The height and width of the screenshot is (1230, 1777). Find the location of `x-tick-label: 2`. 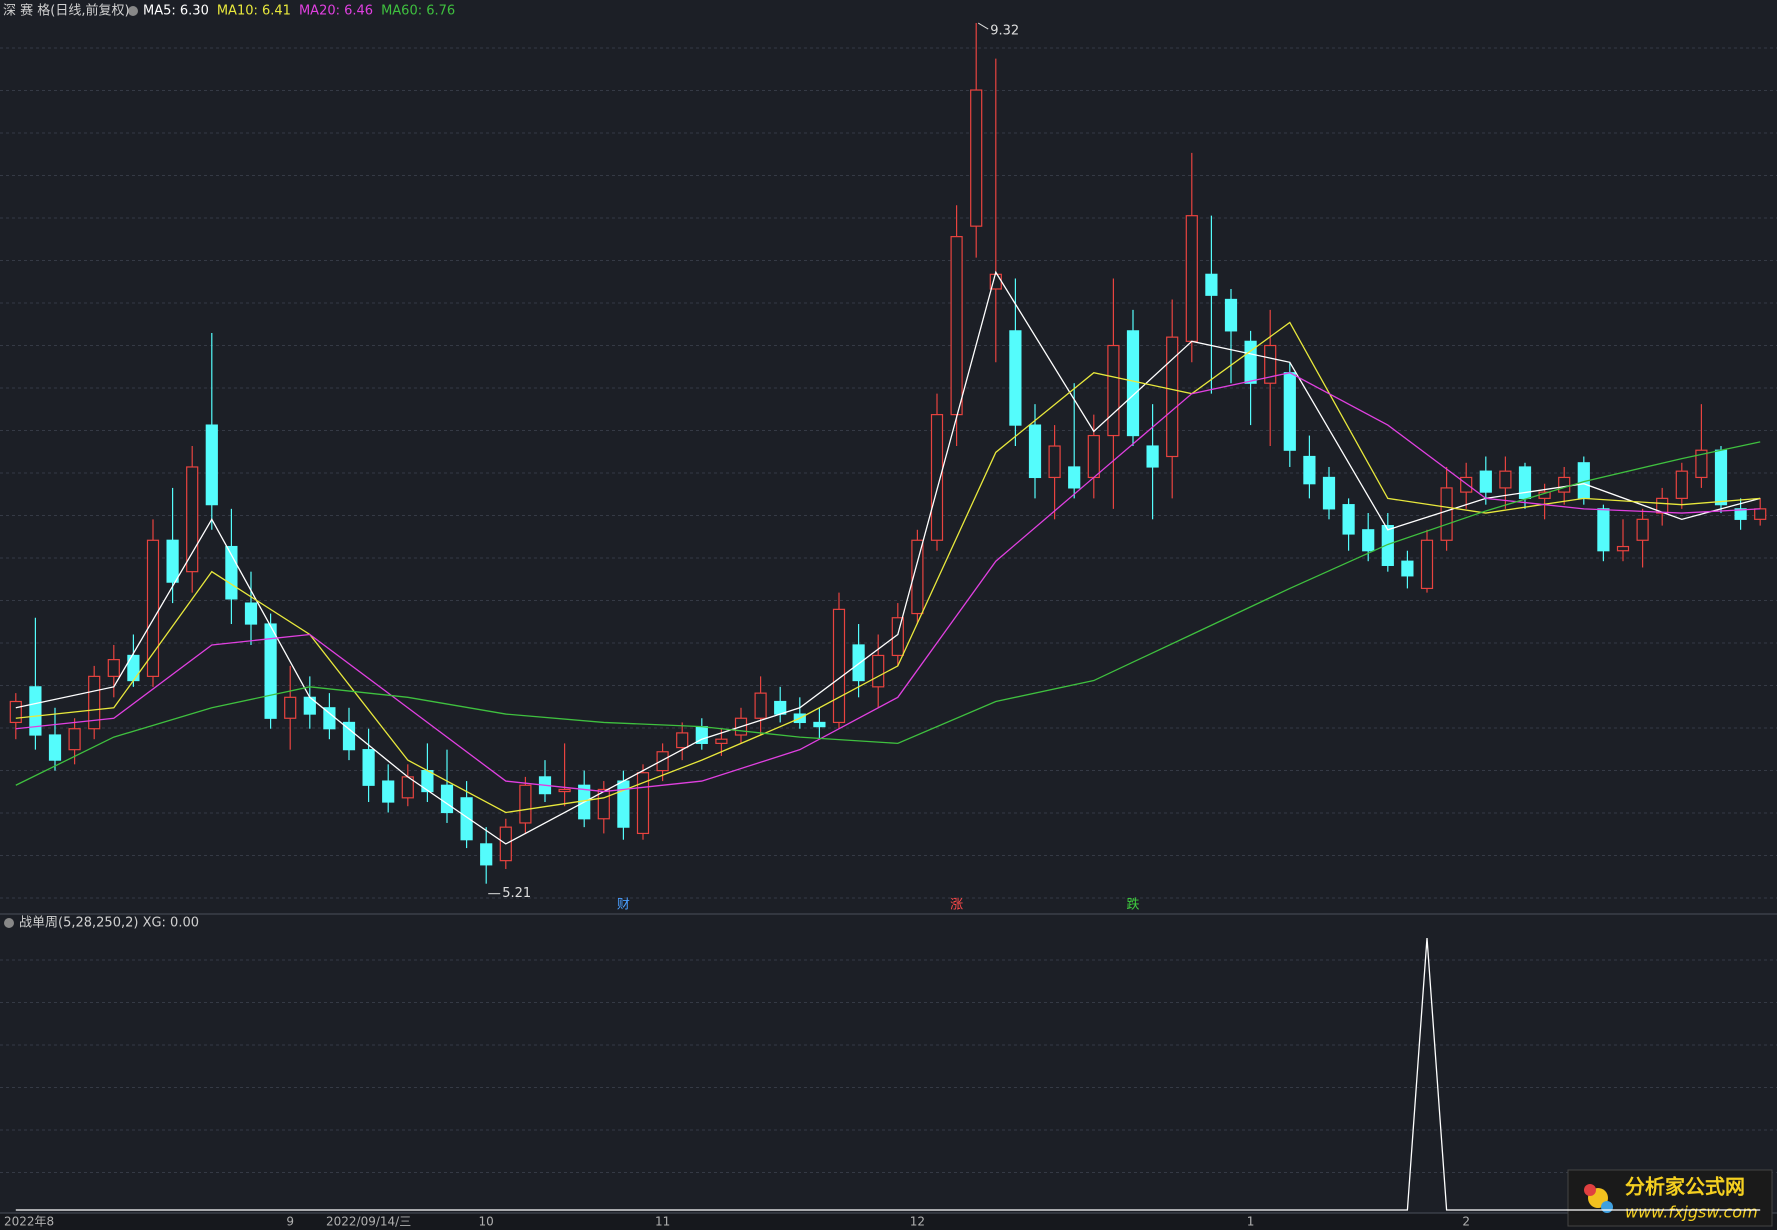

x-tick-label: 2 is located at coordinates (1466, 1222).